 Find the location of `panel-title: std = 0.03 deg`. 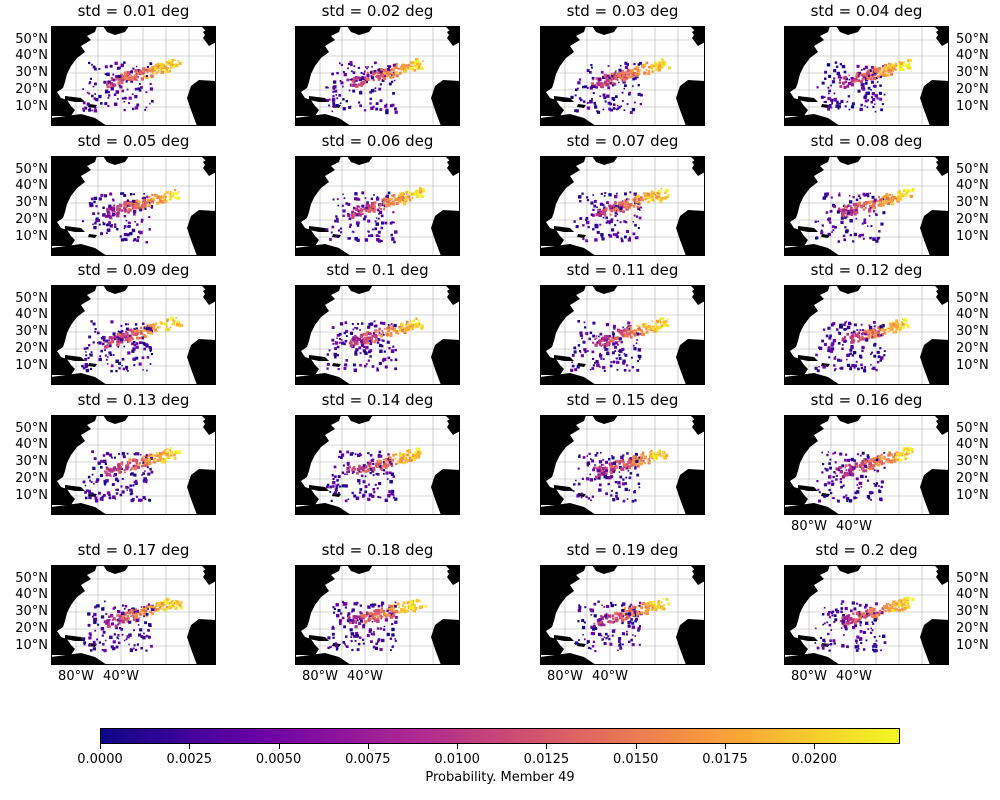

panel-title: std = 0.03 deg is located at coordinates (622, 11).